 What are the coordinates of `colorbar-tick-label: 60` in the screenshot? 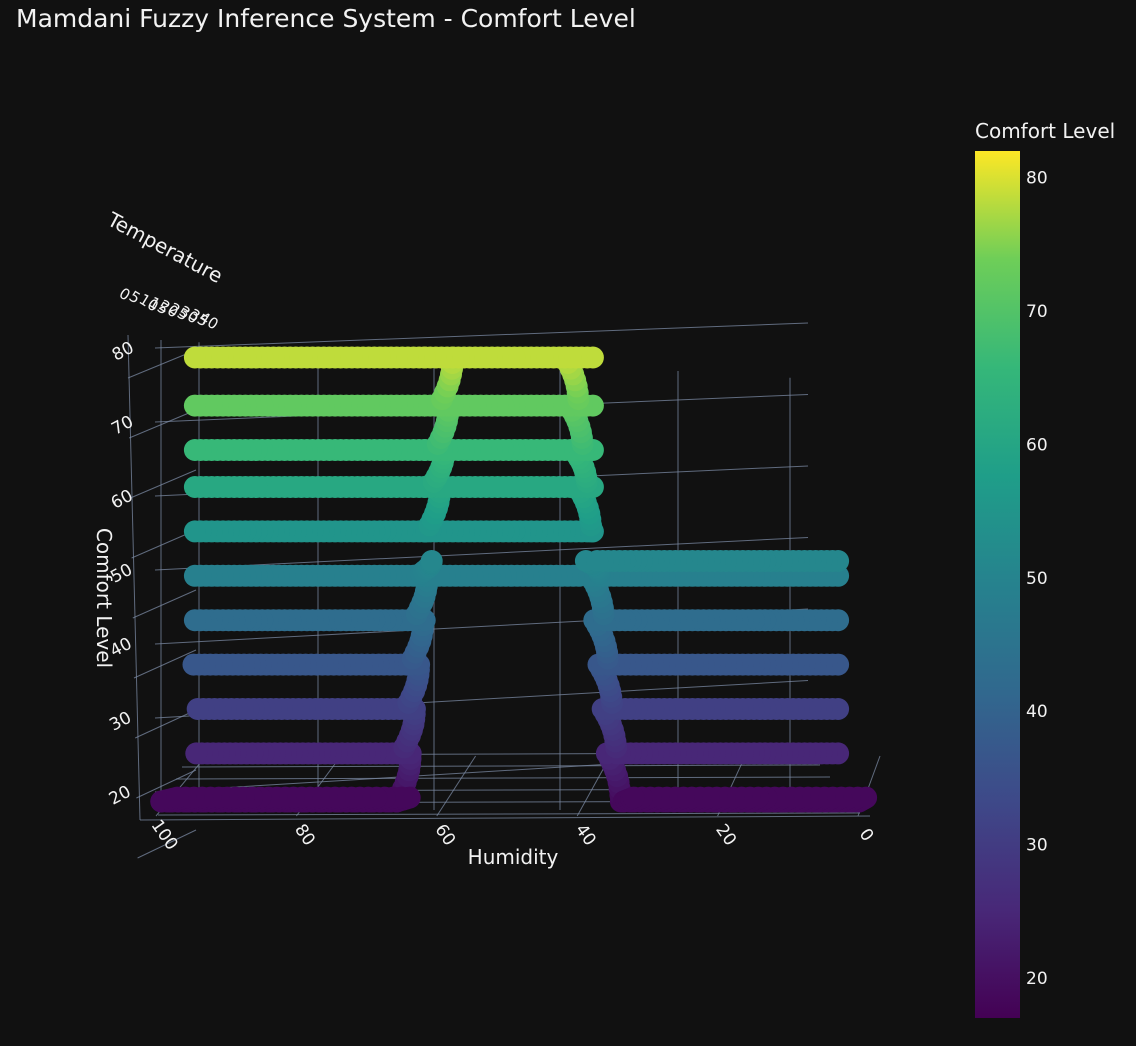 It's located at (1037, 445).